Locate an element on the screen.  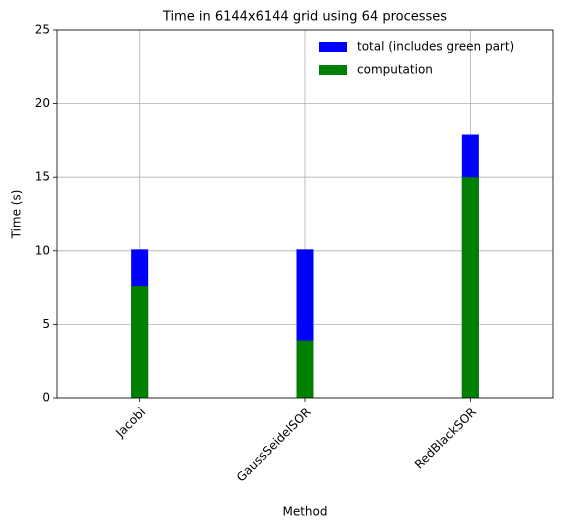
y-axis-label: Time (s) is located at coordinates (17, 215).